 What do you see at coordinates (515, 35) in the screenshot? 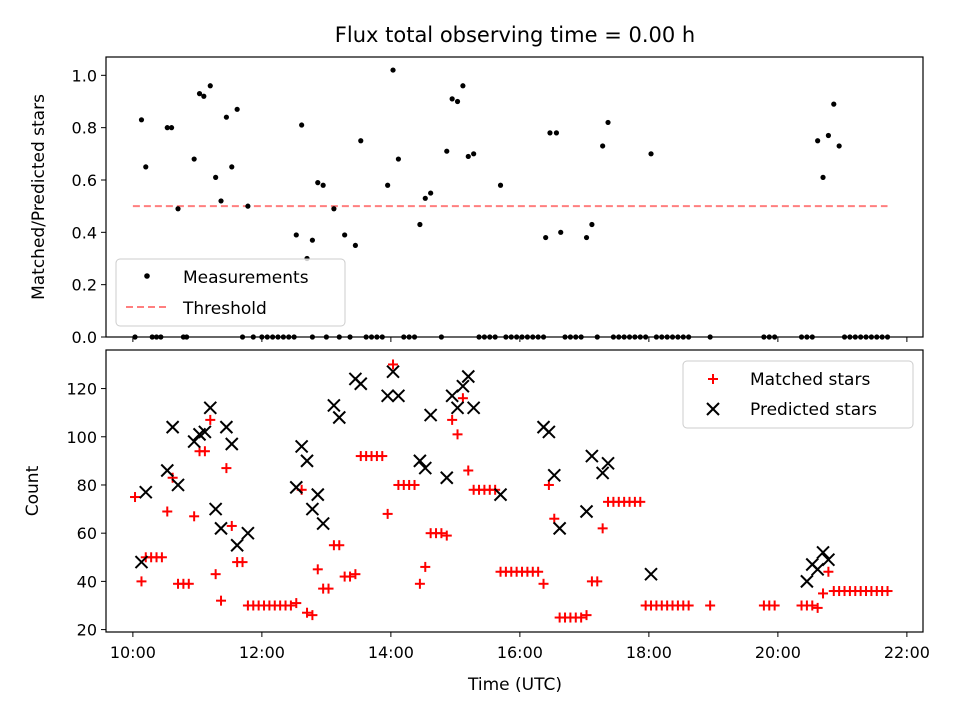
I see `figure-title: Flux total observing time = 0.00 h` at bounding box center [515, 35].